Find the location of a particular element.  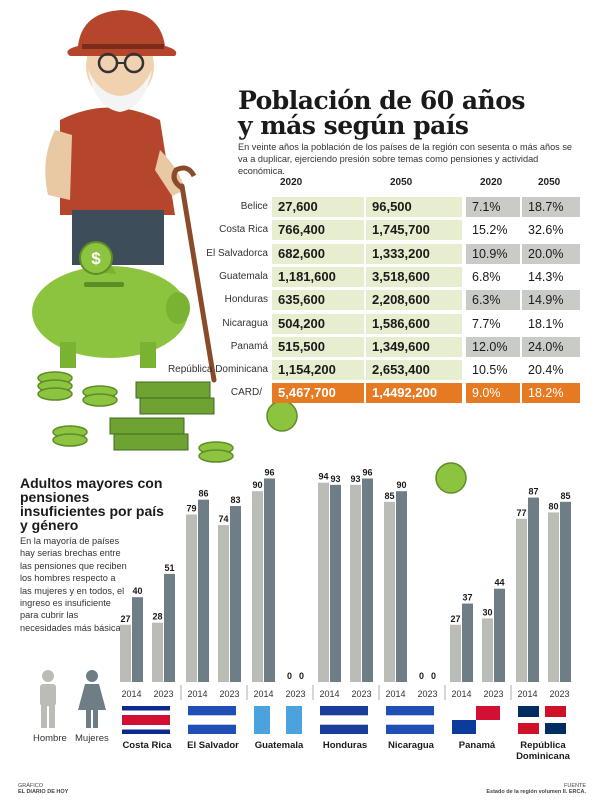

pct-2050: 32.6% is located at coordinates (551, 230).